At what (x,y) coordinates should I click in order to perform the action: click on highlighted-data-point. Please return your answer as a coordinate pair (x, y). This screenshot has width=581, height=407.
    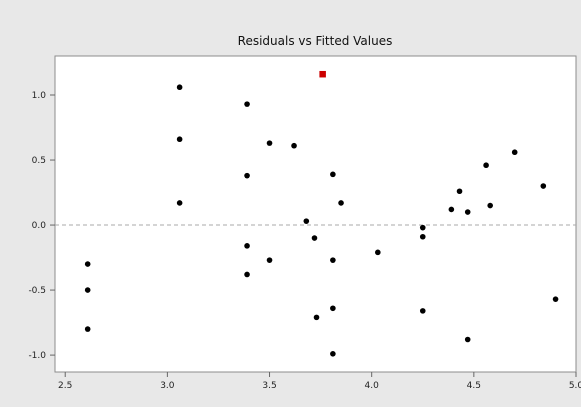
    Looking at the image, I should click on (322, 74).